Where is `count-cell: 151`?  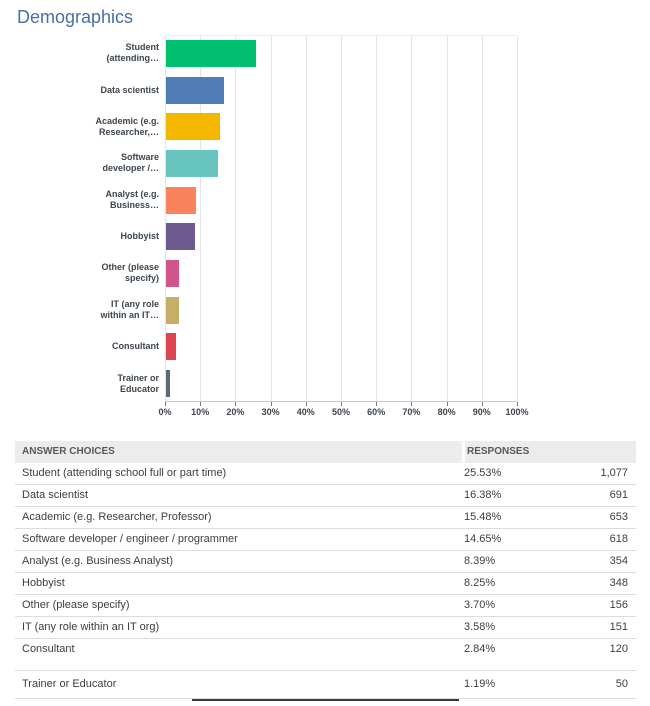 count-cell: 151 is located at coordinates (618, 627).